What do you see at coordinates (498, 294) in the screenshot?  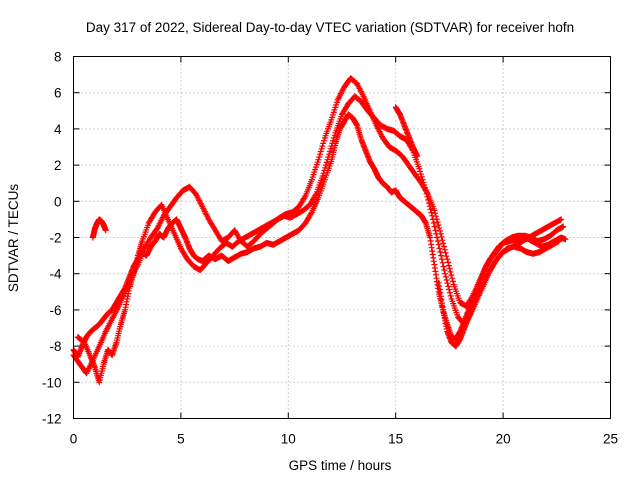 I see `series-track-e` at bounding box center [498, 294].